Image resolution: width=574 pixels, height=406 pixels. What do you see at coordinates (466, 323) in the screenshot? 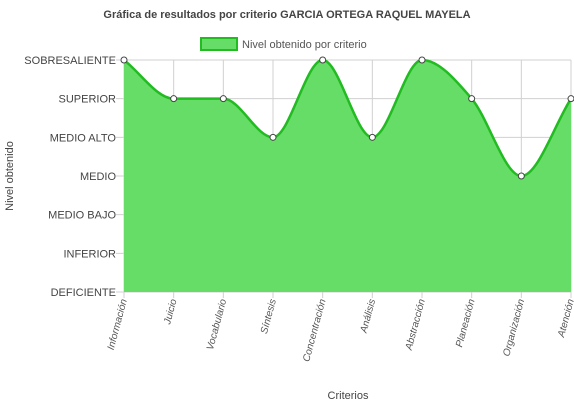
I see `x-tick-label: Planeación` at bounding box center [466, 323].